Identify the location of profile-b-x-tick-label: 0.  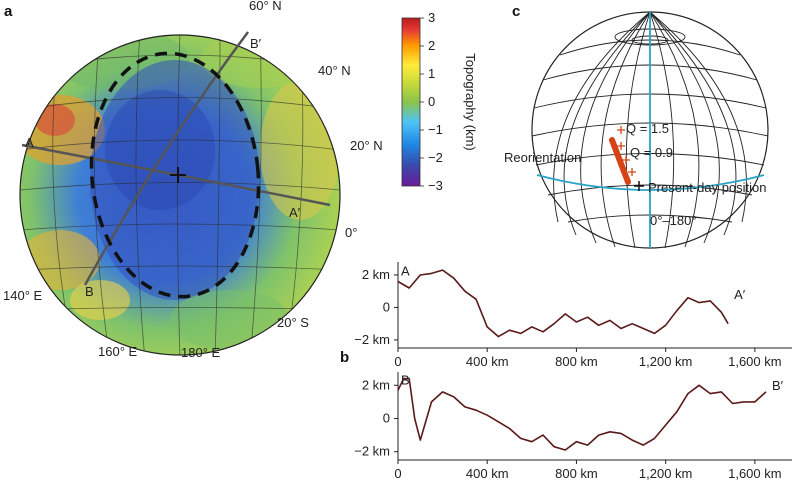
(397, 473).